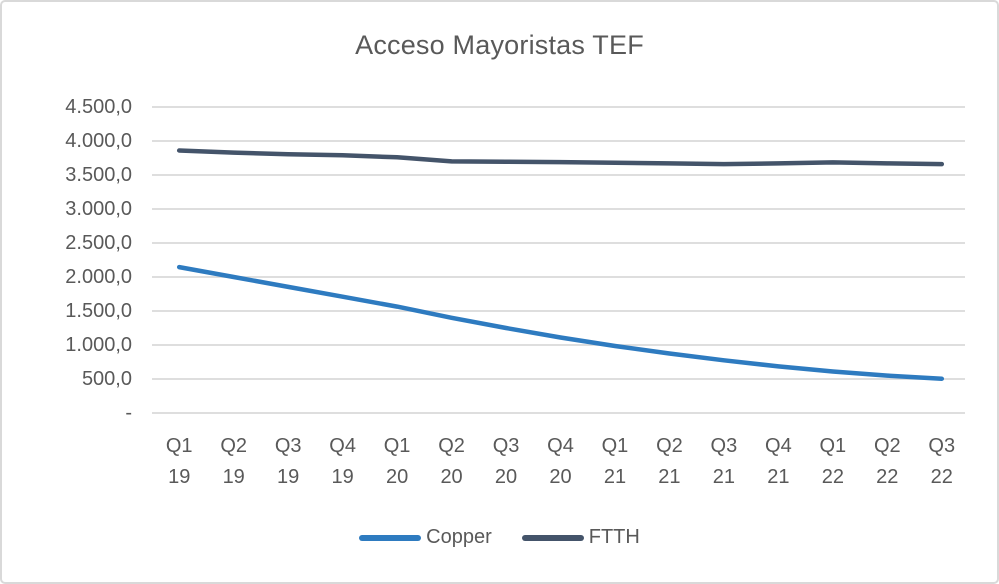  I want to click on chart-legend: Copper FTTH, so click(499, 537).